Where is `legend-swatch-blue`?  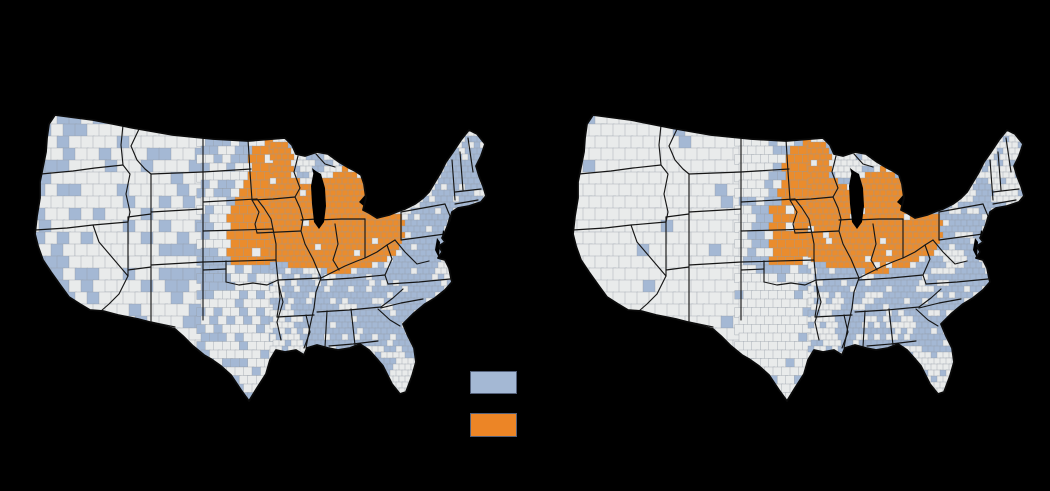
legend-swatch-blue is located at coordinates (493, 382).